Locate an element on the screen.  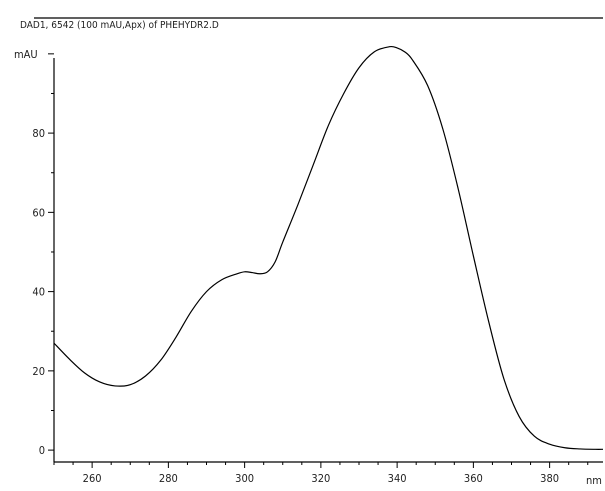
x-axis-label: nm is located at coordinates (594, 480).